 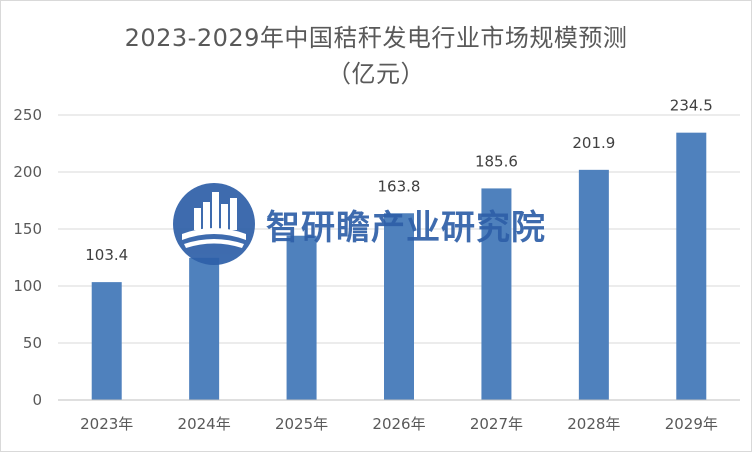 What do you see at coordinates (593, 424) in the screenshot?
I see `x-tick-label: 2028年` at bounding box center [593, 424].